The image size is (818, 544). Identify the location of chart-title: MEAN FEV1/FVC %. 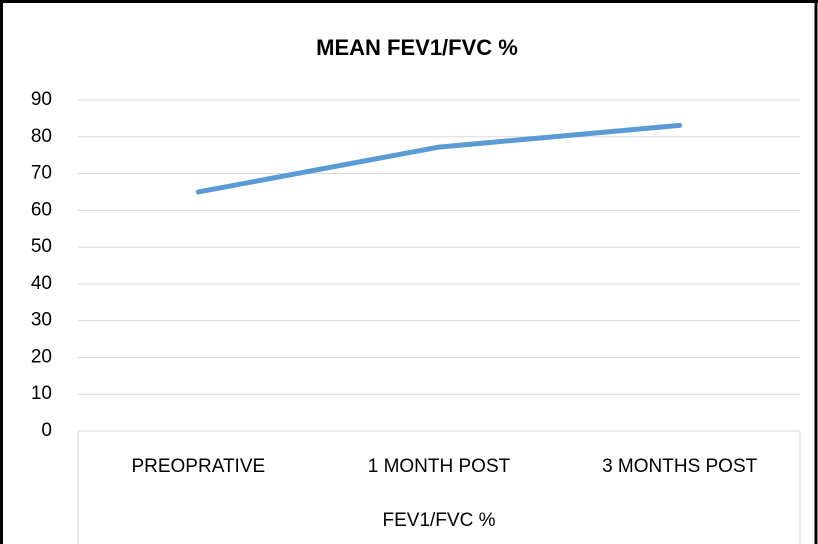
(417, 47).